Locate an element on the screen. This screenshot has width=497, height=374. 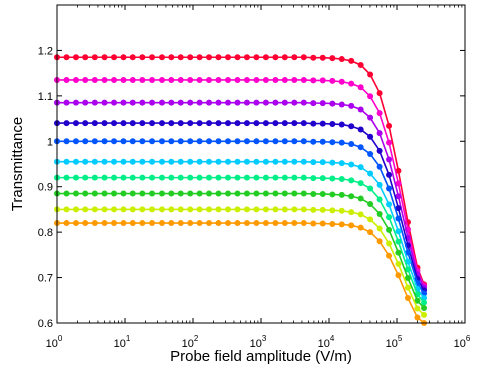
y-tick-label: 0.9 is located at coordinates (45, 188).